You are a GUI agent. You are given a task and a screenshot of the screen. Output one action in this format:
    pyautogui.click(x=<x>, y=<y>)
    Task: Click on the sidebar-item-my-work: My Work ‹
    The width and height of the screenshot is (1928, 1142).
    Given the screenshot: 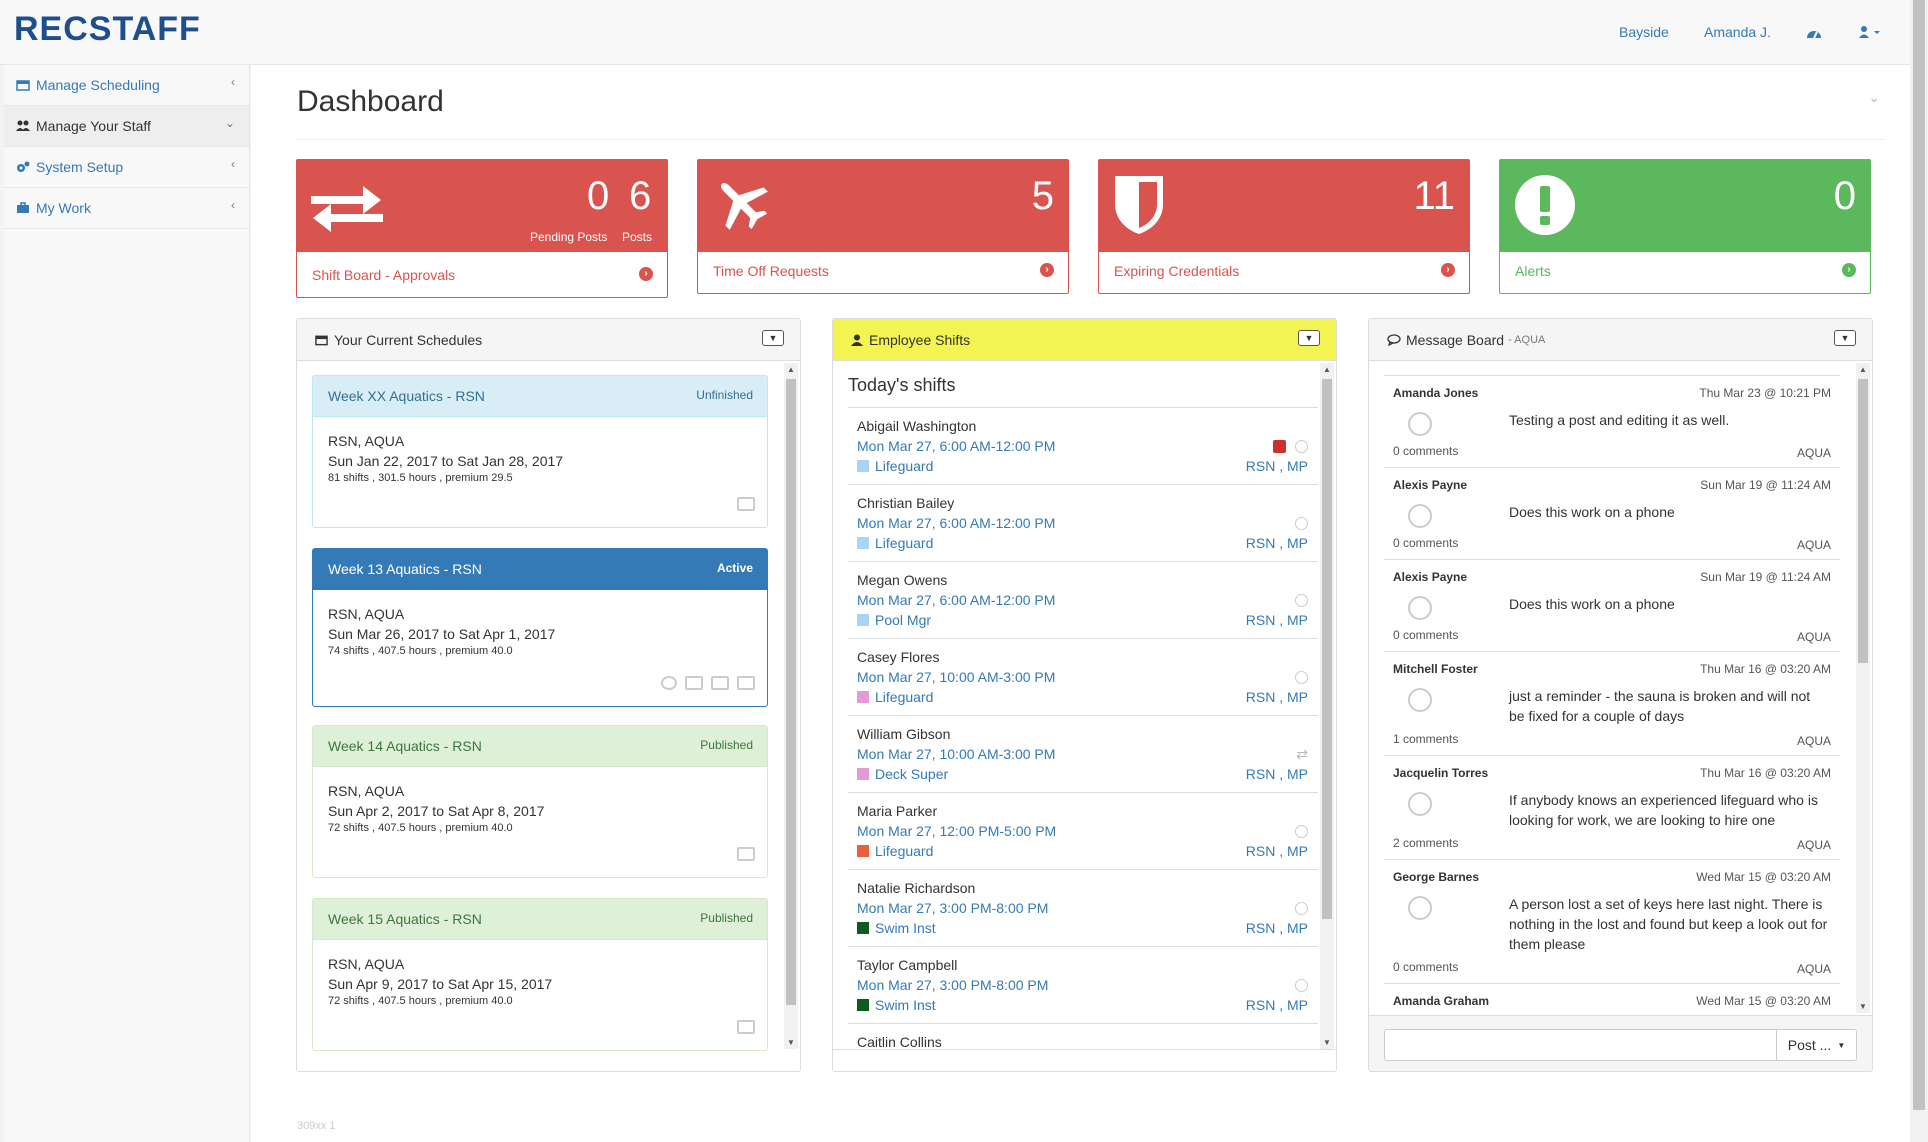 What is the action you would take?
    pyautogui.click(x=126, y=208)
    